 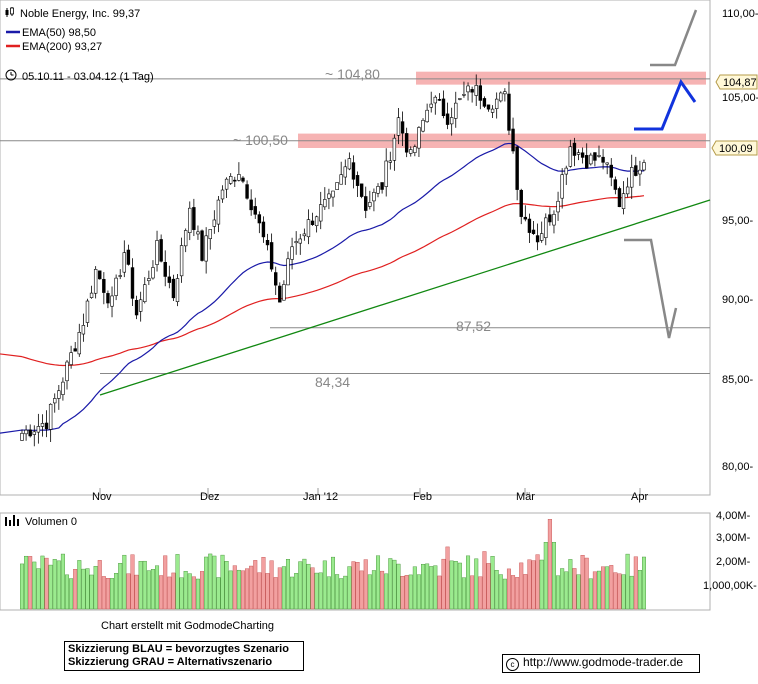 What do you see at coordinates (736, 149) in the screenshot?
I see `svg-text: 100,09` at bounding box center [736, 149].